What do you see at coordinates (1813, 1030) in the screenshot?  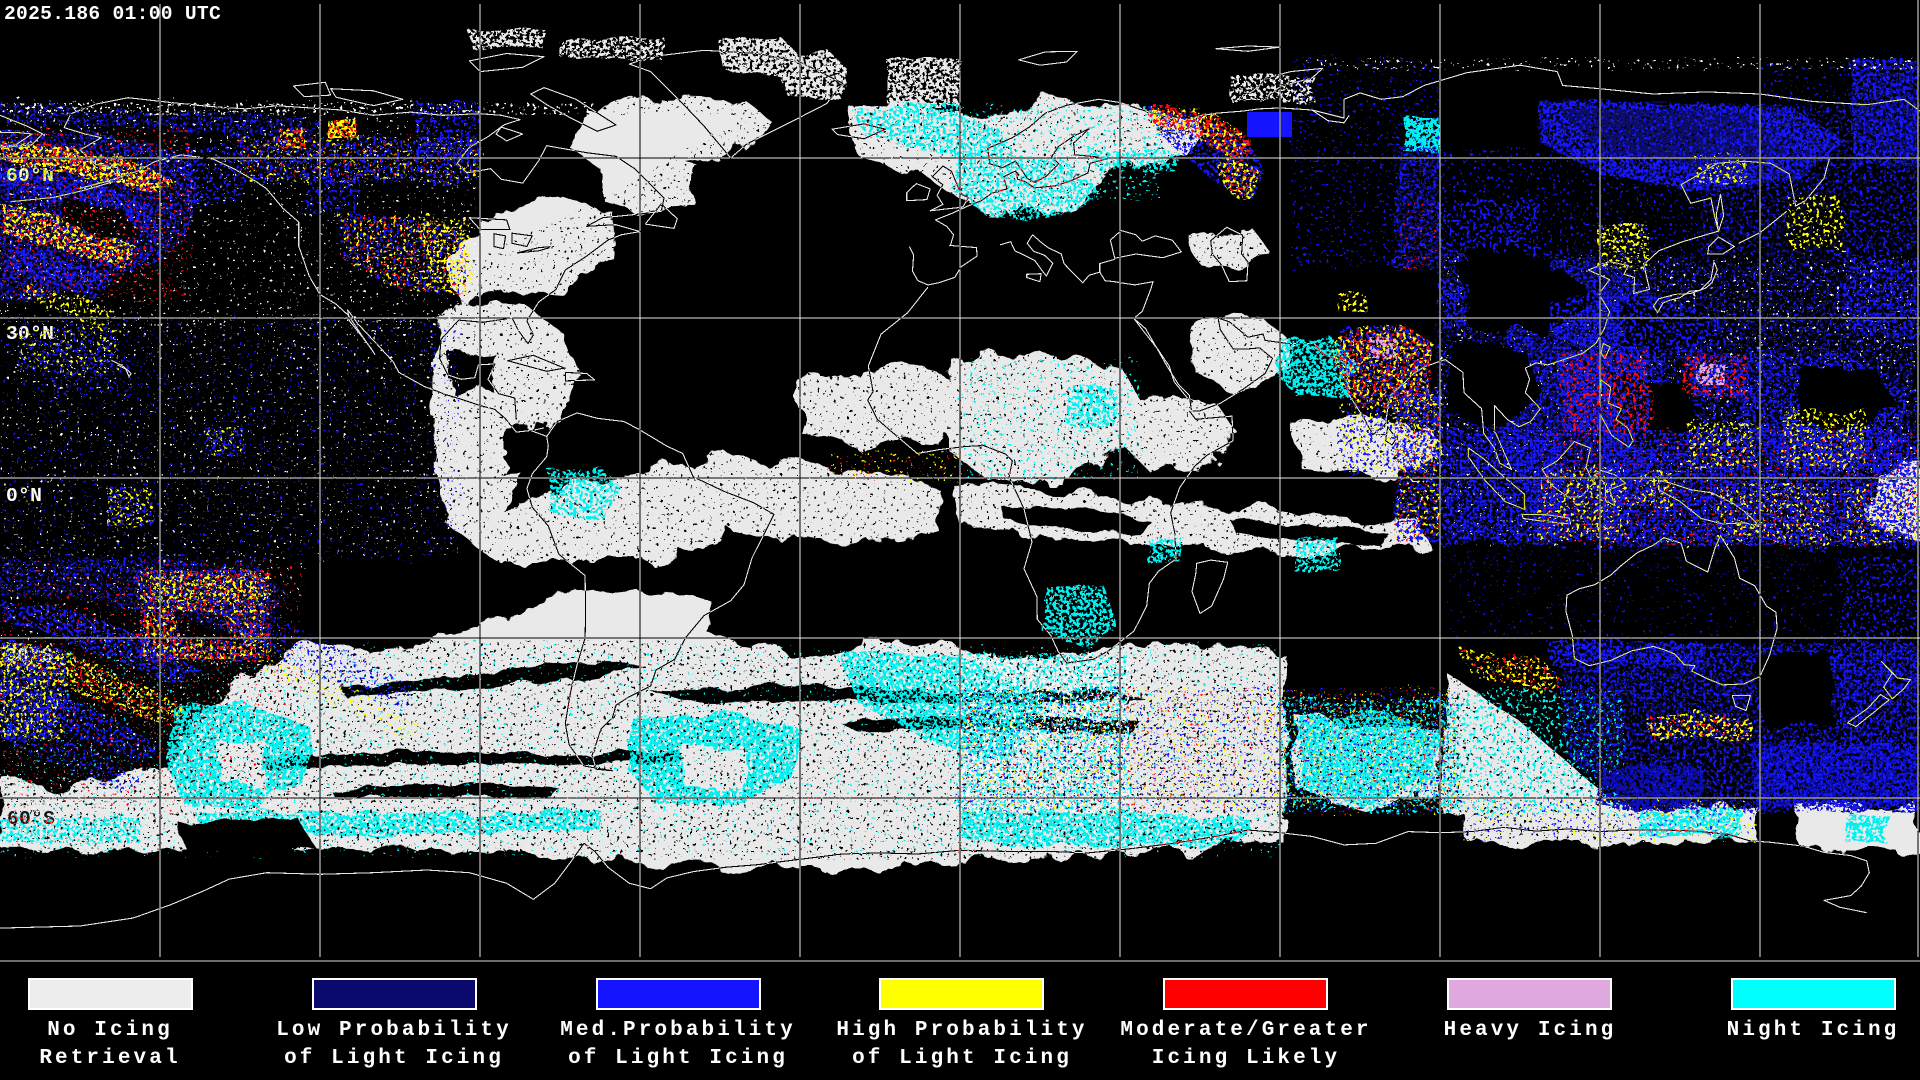 I see `svg-text: Night Icing` at bounding box center [1813, 1030].